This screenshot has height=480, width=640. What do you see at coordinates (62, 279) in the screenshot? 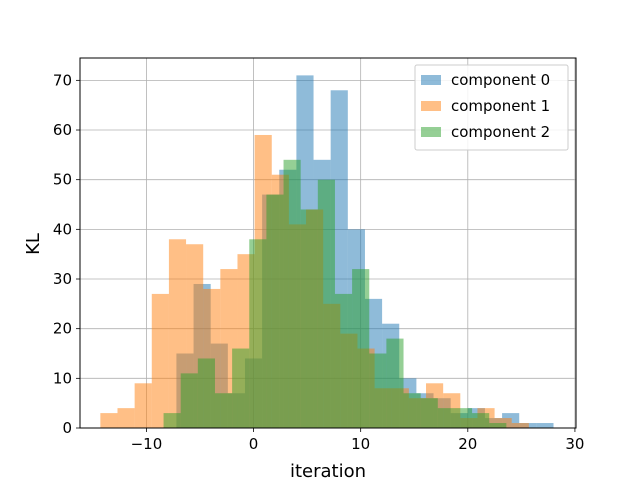
I see `y-tick-label: 30` at bounding box center [62, 279].